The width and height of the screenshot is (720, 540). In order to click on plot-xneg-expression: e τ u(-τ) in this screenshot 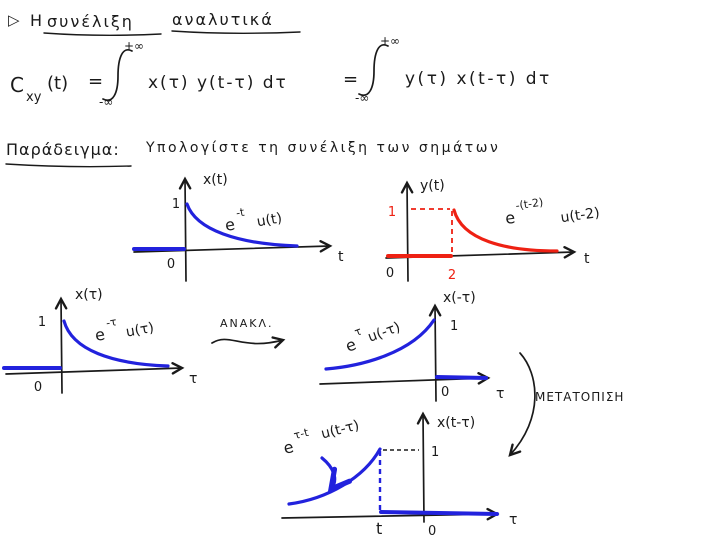, I will do `click(373, 337)`.